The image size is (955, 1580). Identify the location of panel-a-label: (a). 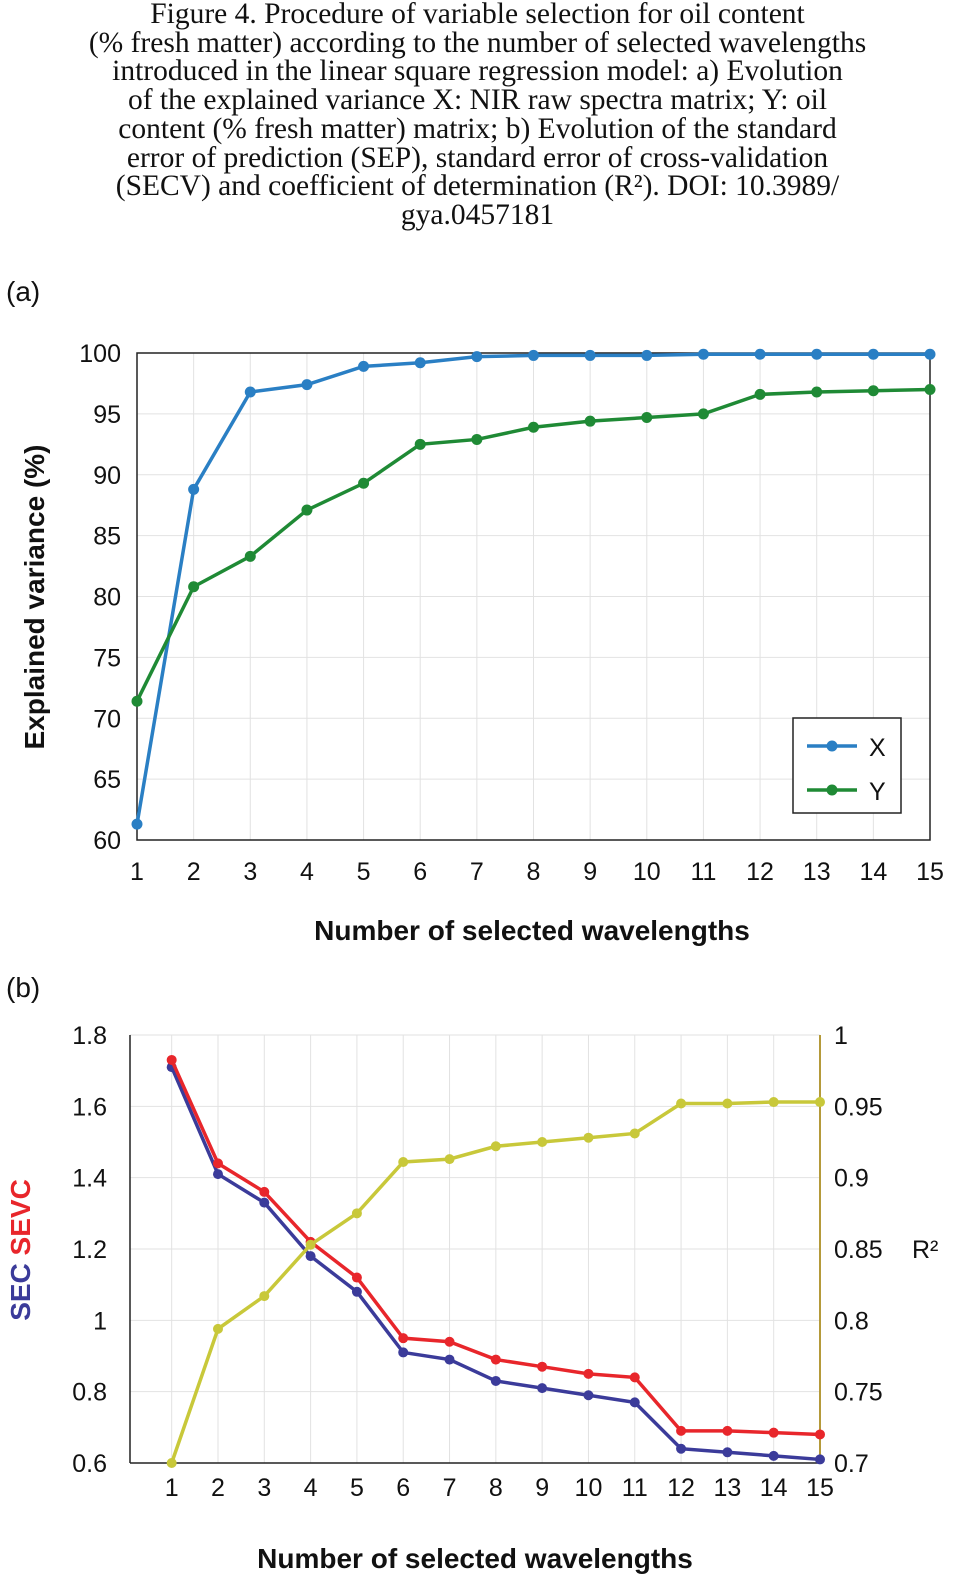
(23, 291).